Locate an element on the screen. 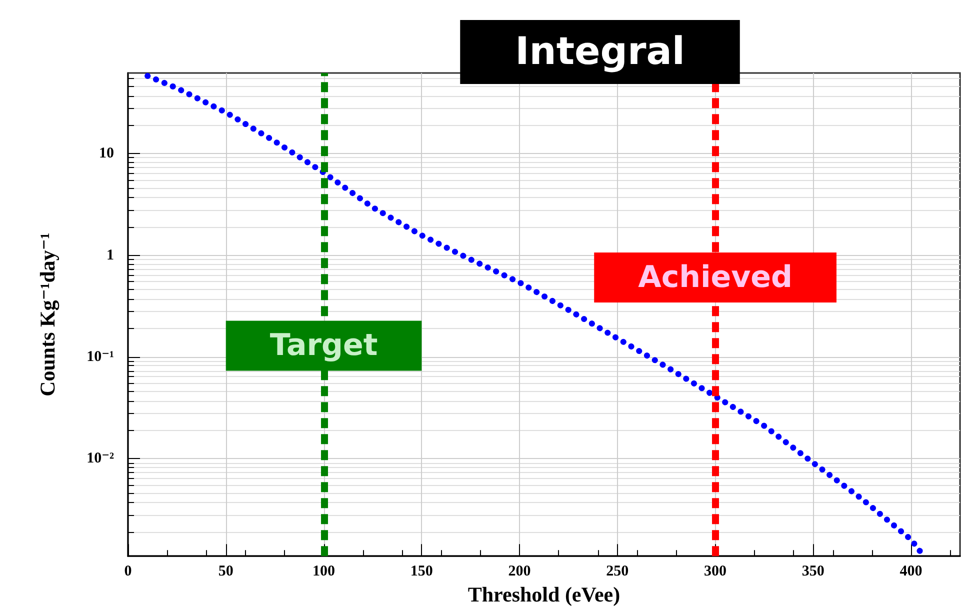  chart-title: Integral is located at coordinates (600, 51).